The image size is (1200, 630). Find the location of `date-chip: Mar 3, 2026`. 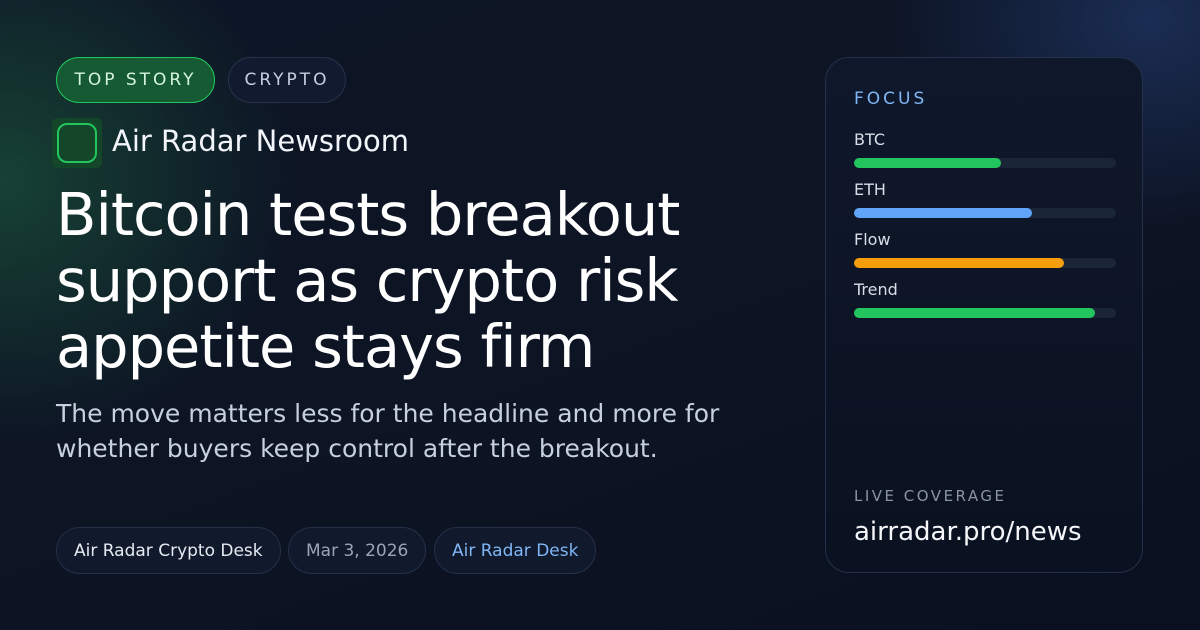

date-chip: Mar 3, 2026 is located at coordinates (357, 550).